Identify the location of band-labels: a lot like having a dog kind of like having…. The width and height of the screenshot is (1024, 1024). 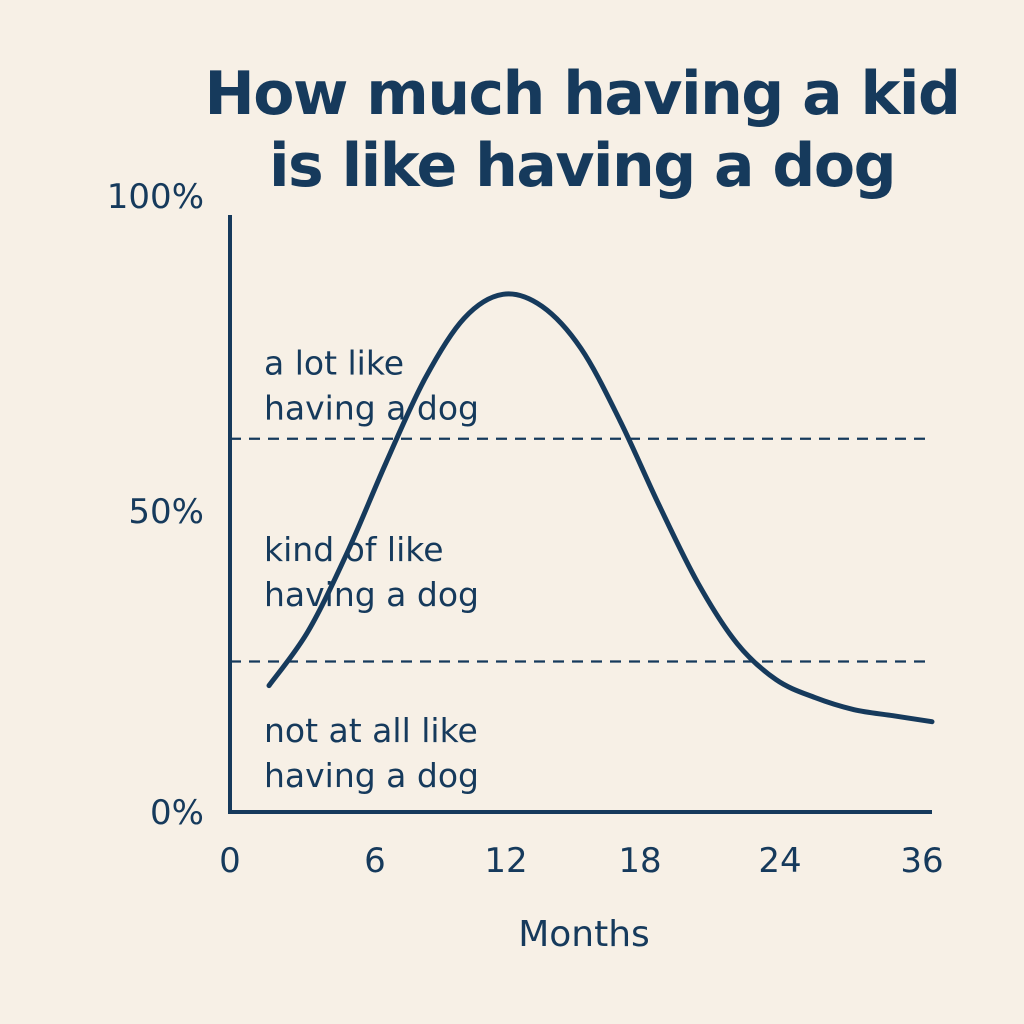
(371, 569).